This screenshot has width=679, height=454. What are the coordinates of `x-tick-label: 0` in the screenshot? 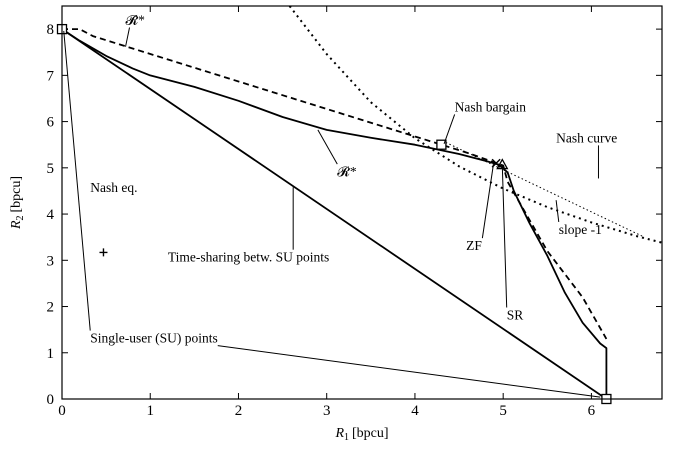 It's located at (62, 411).